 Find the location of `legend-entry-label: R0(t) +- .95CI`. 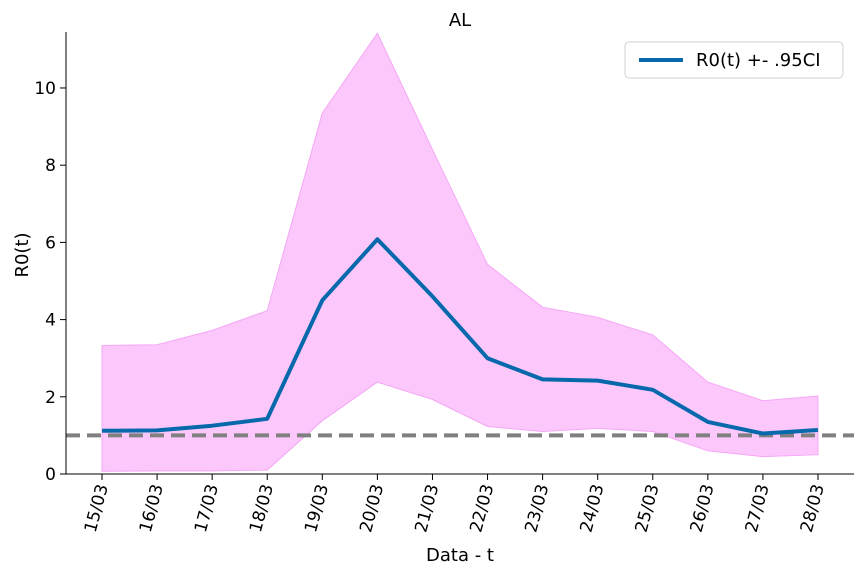

legend-entry-label: R0(t) +- .95CI is located at coordinates (758, 60).